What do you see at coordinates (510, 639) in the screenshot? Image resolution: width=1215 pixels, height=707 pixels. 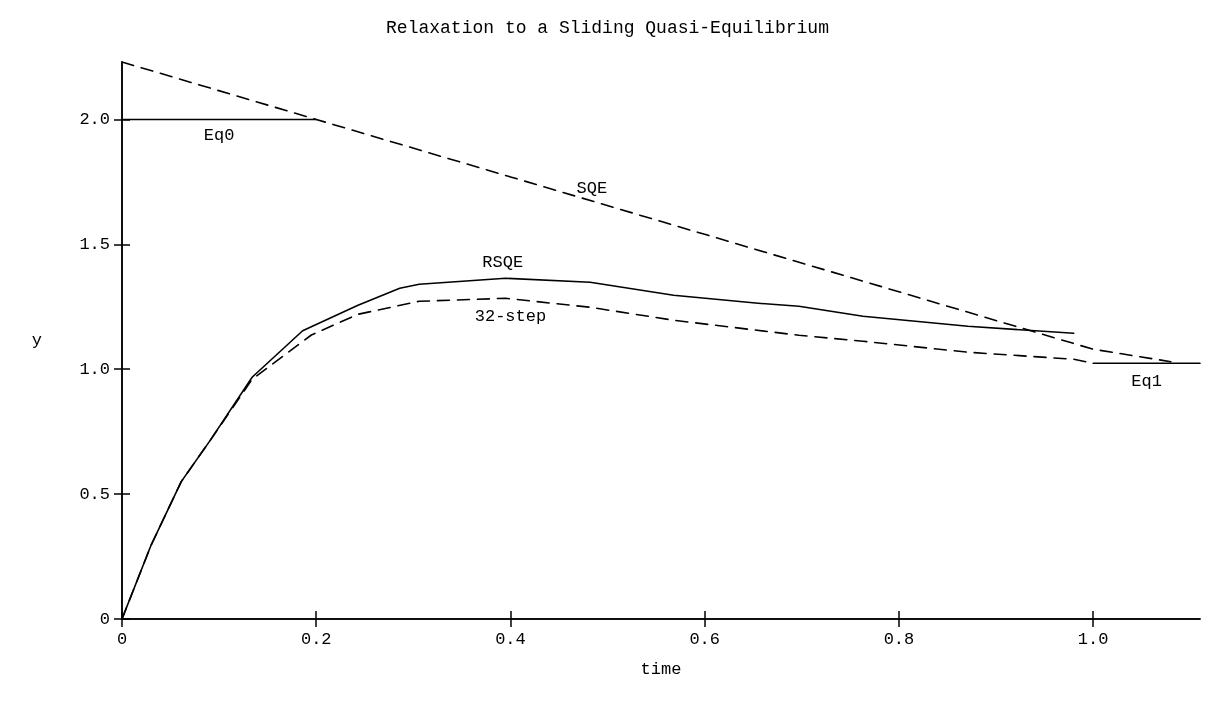 I see `x-tick-label: 0.4` at bounding box center [510, 639].